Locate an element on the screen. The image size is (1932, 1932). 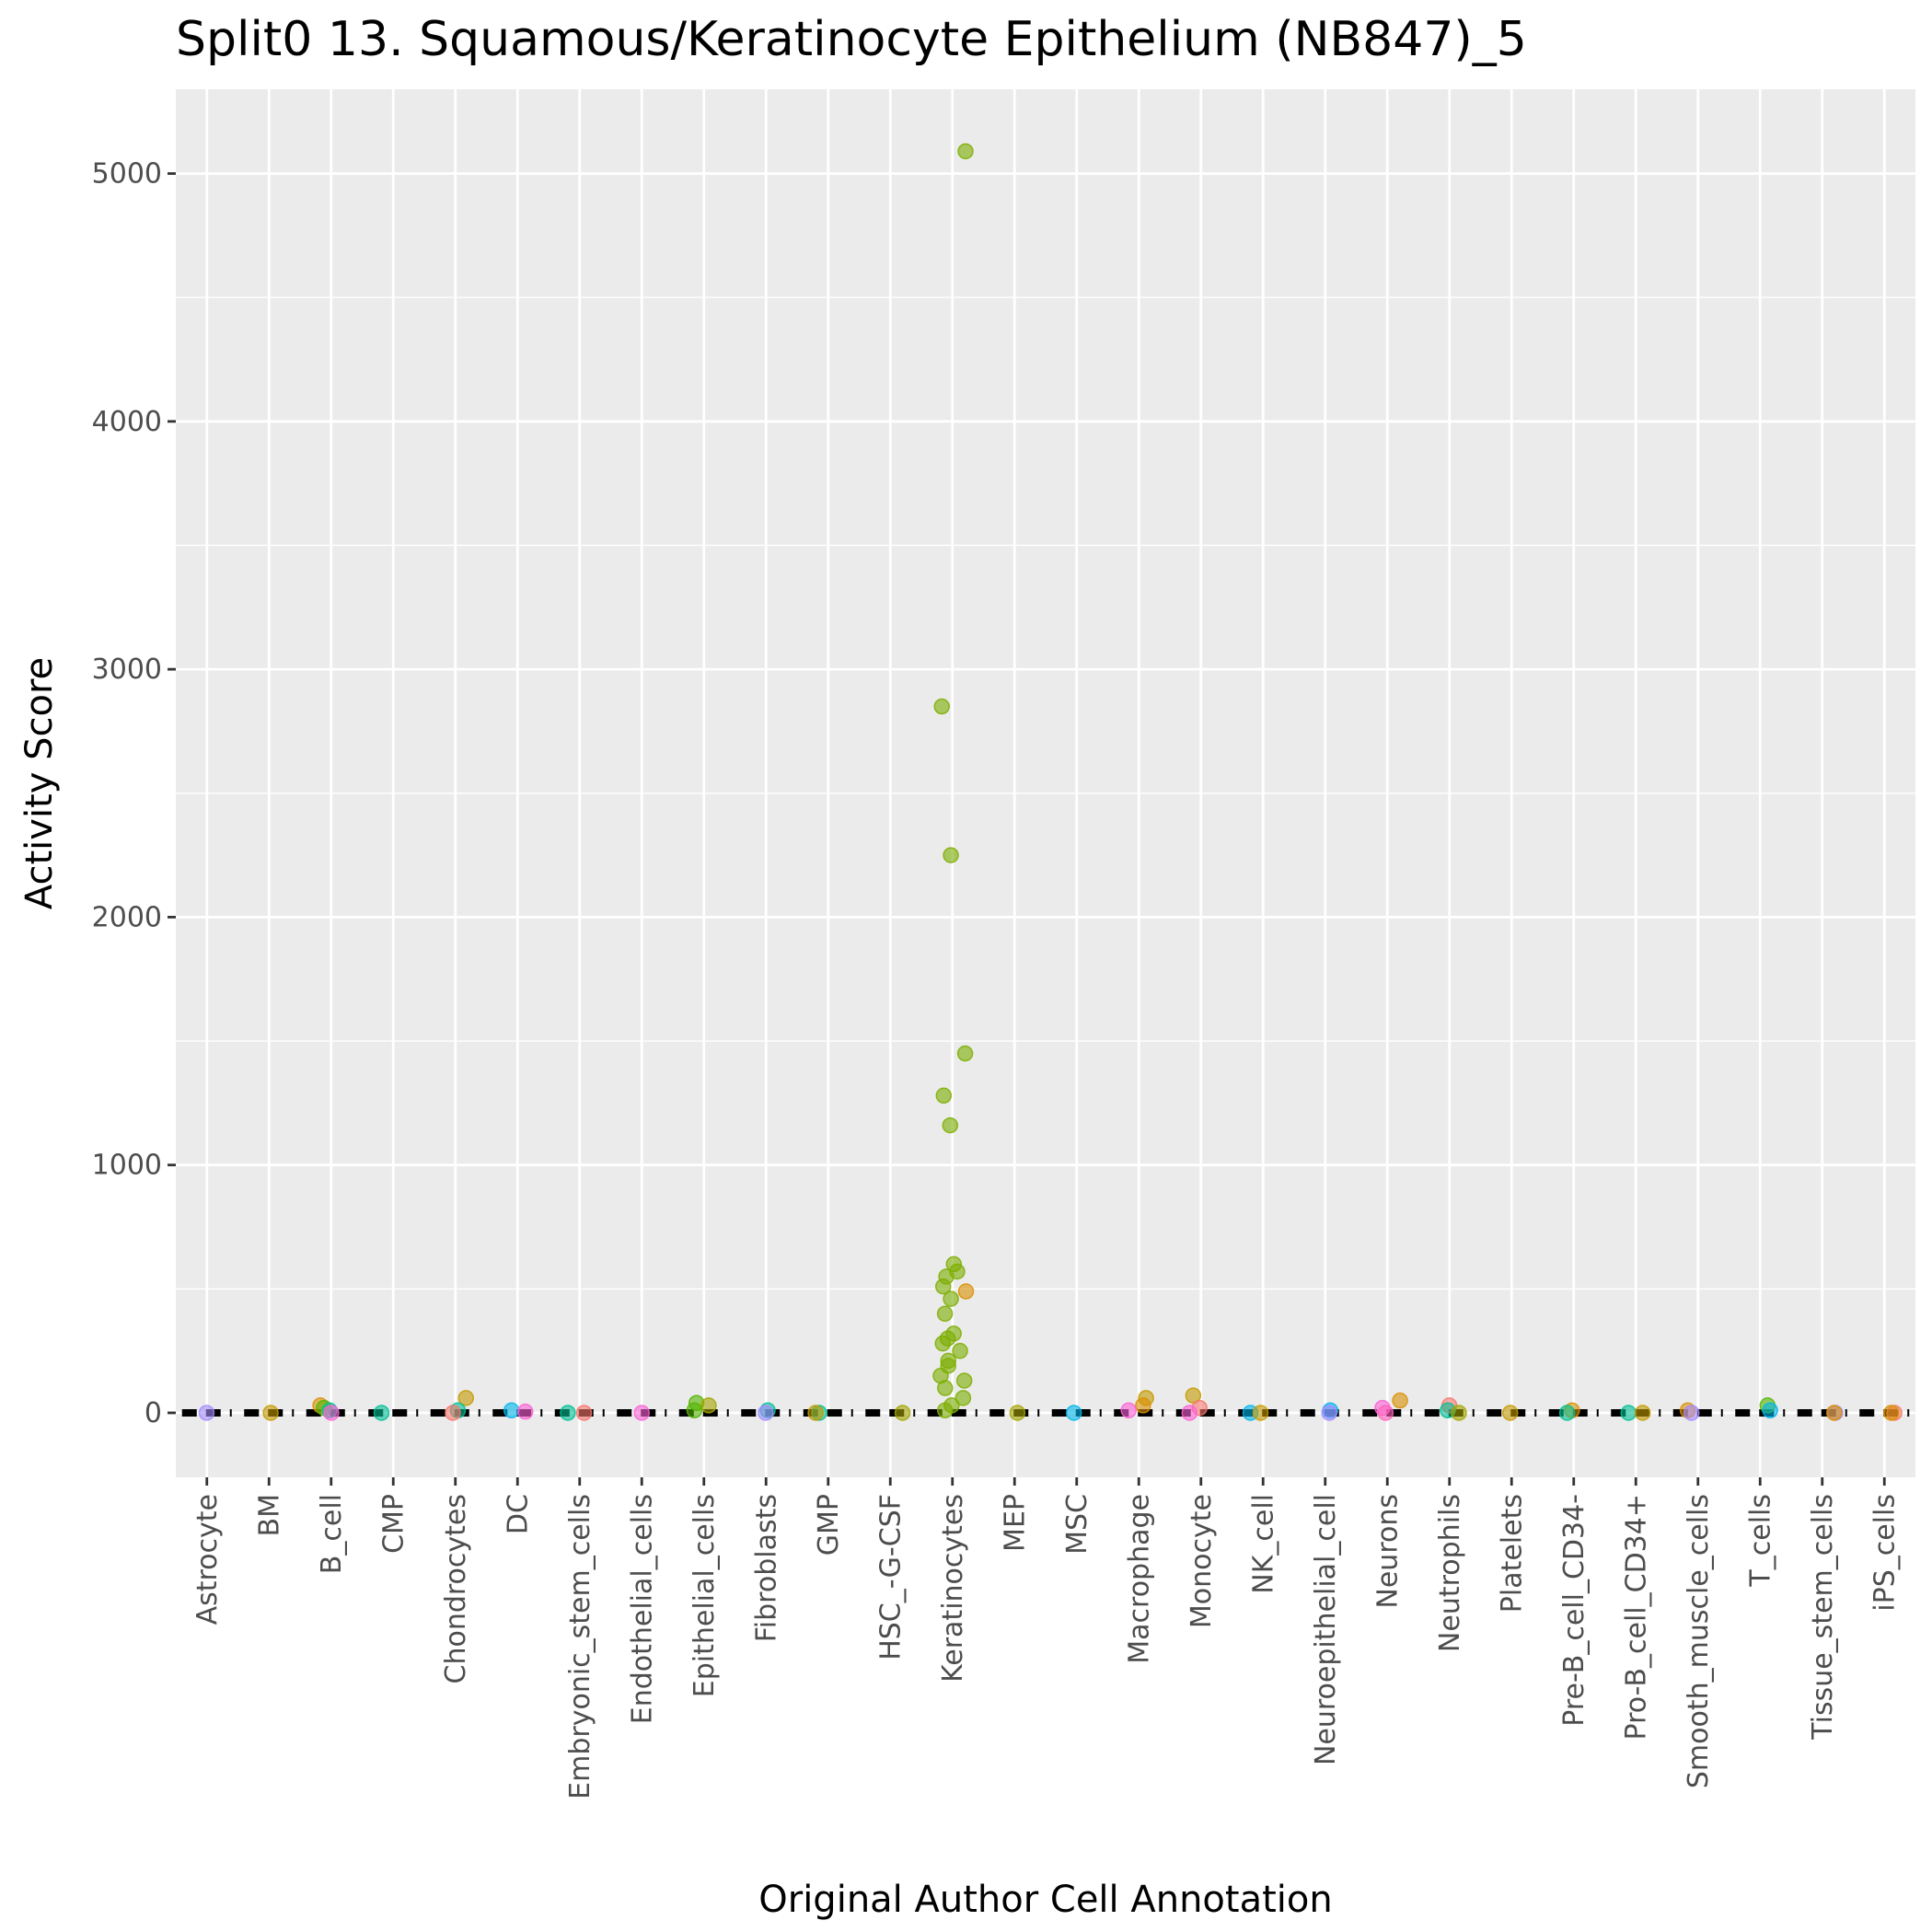
x-tick-label: Platelets is located at coordinates (1512, 1554).